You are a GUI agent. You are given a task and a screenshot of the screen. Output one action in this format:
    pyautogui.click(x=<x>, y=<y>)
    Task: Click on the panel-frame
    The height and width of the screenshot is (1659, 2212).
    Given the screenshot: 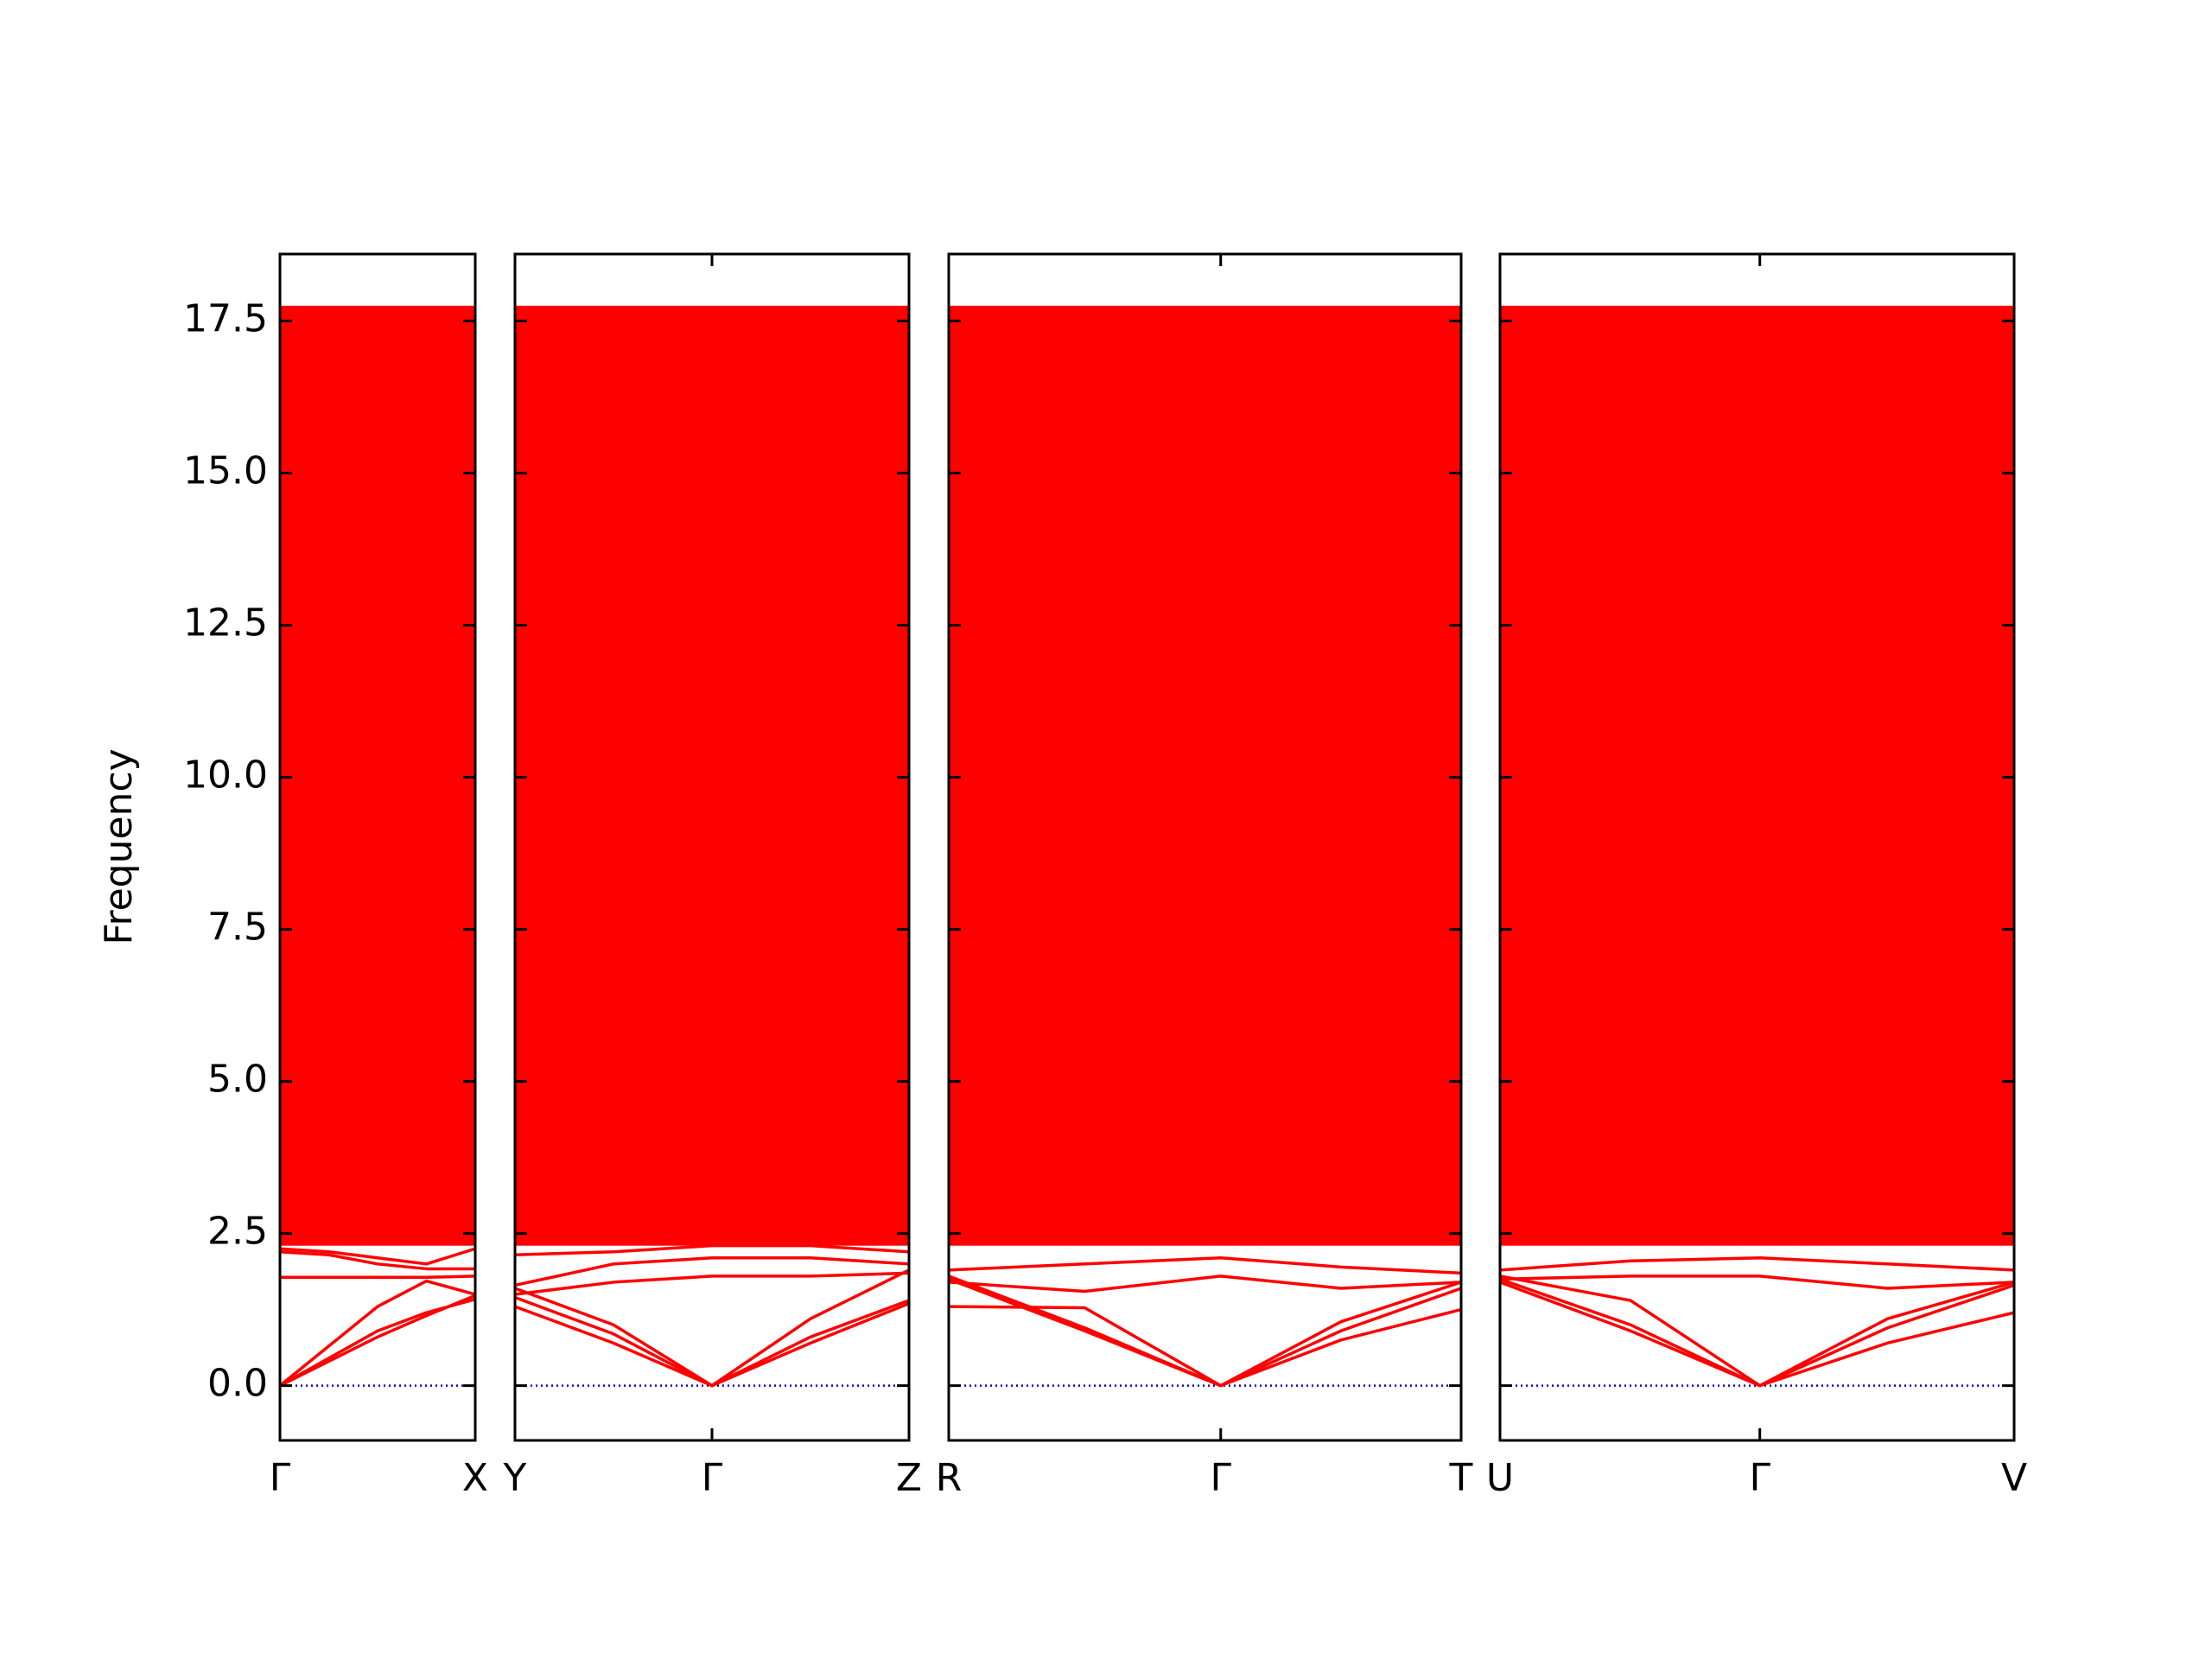 What is the action you would take?
    pyautogui.click(x=377, y=847)
    